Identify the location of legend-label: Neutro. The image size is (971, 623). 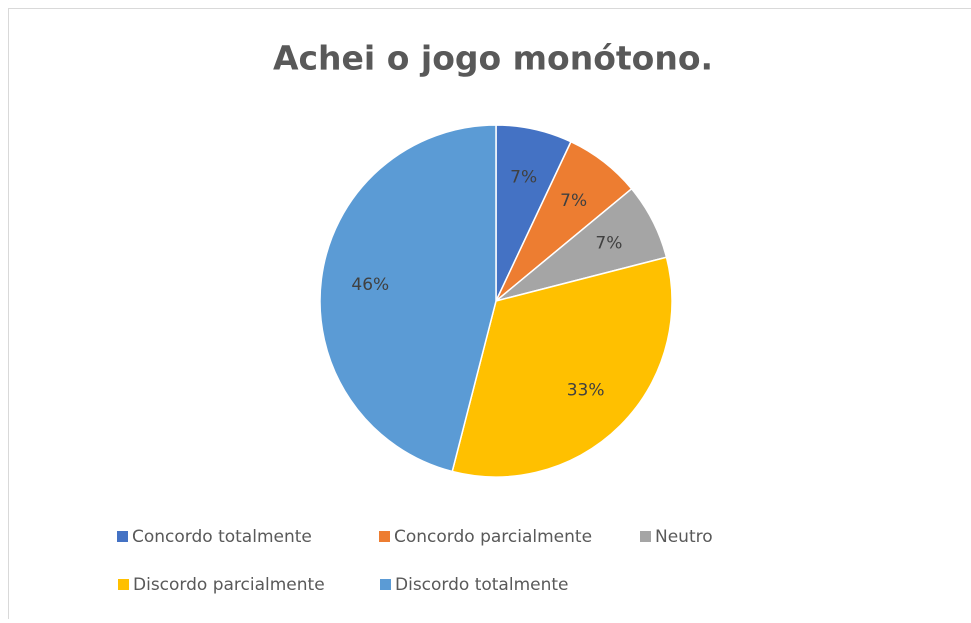
(684, 537).